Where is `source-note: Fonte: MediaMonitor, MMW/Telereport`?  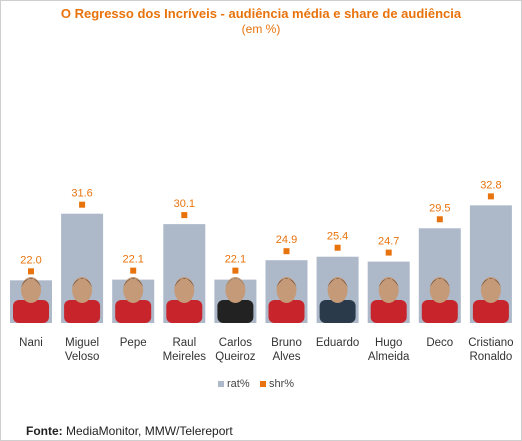
source-note: Fonte: MediaMonitor, MMW/Telereport is located at coordinates (129, 431).